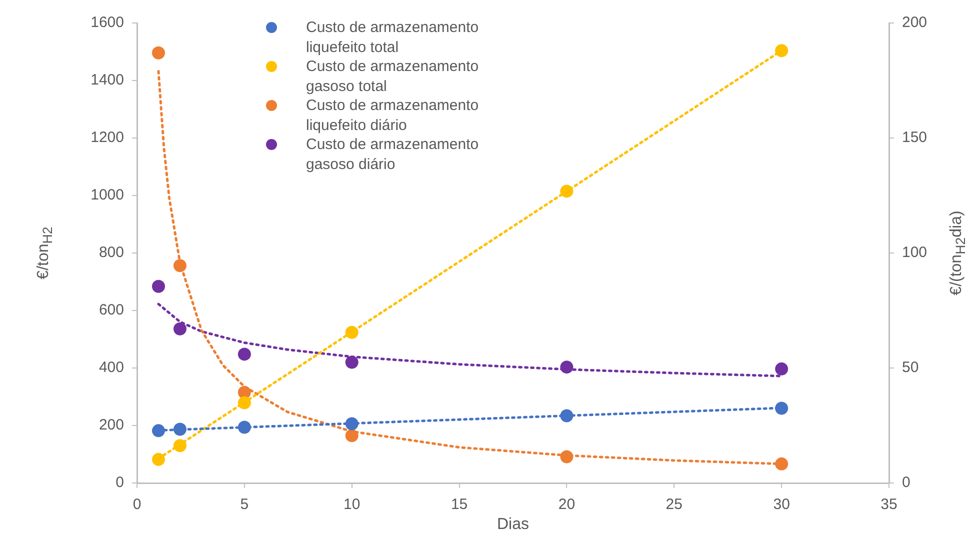 Image resolution: width=971 pixels, height=534 pixels. Describe the element at coordinates (111, 253) in the screenshot. I see `y-tick-label: 800` at that location.